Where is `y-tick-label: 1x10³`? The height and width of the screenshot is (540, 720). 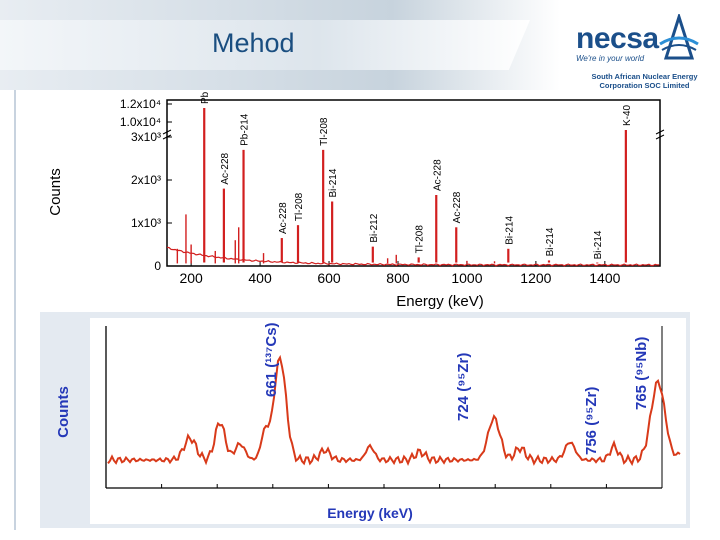
y-tick-label: 1x10³ is located at coordinates (146, 223).